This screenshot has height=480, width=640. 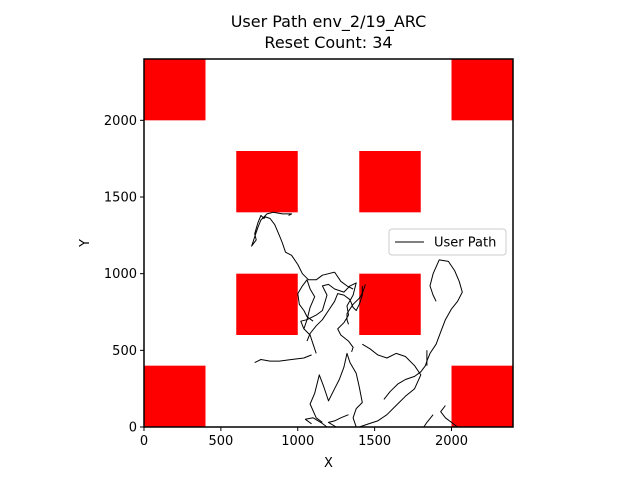 I want to click on x-tick-label: 1500, so click(x=374, y=441).